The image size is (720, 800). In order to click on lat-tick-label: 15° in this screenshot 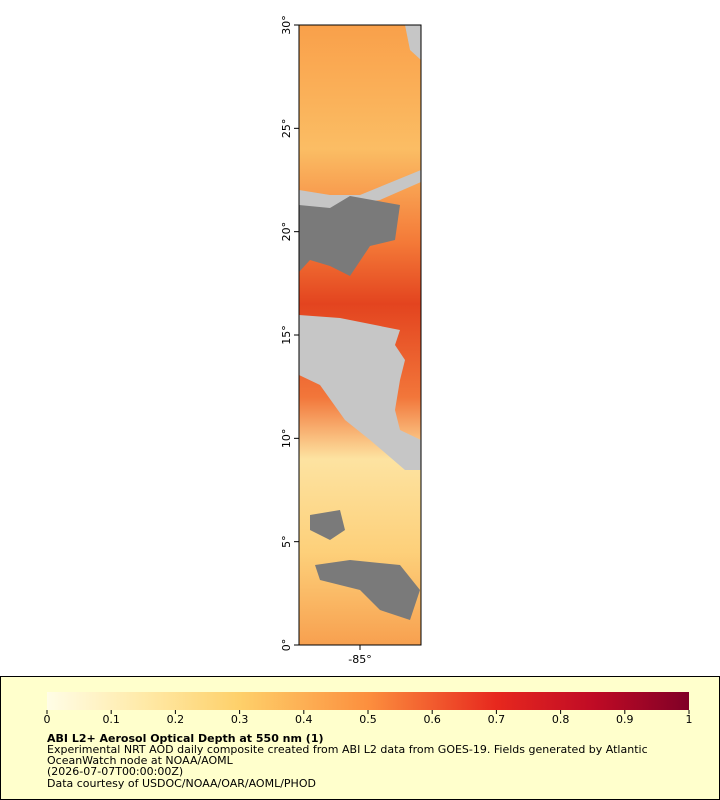, I will do `click(286, 335)`.